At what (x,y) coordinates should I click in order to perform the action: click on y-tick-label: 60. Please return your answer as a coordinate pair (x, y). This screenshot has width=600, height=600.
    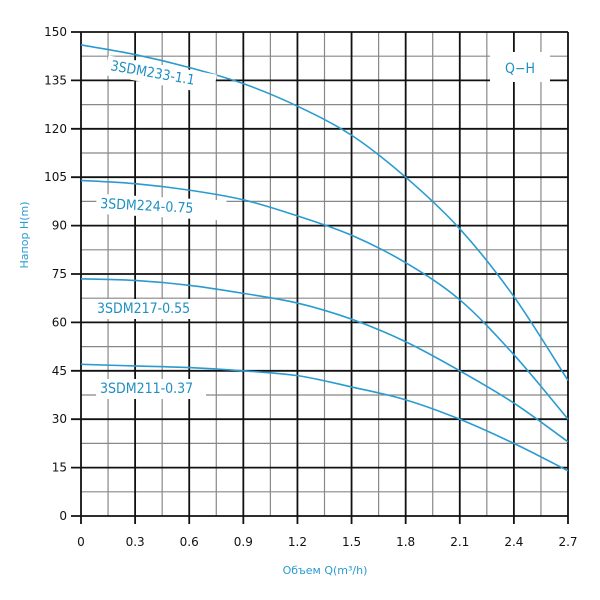
    Looking at the image, I should click on (59, 322).